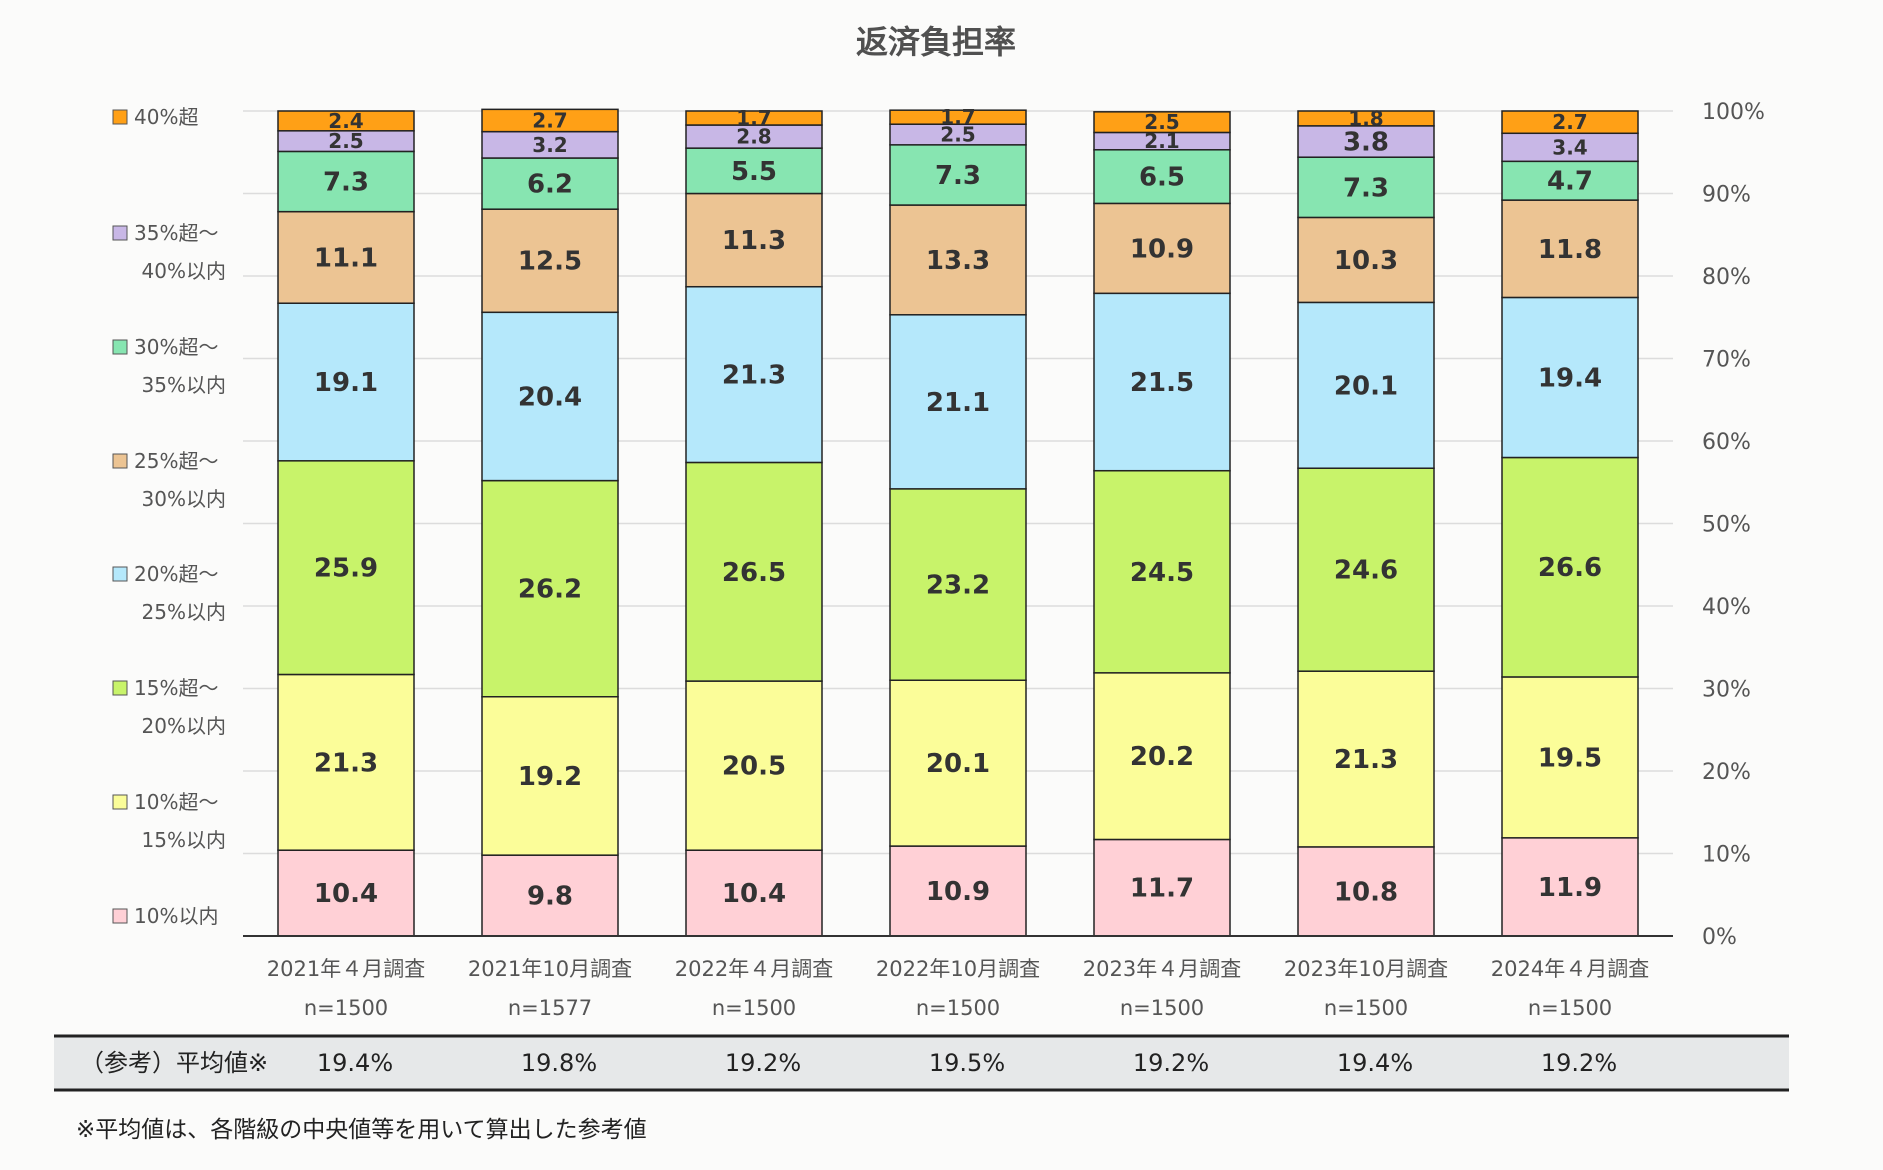 The width and height of the screenshot is (1883, 1170). Describe the element at coordinates (184, 385) in the screenshot. I see `legend-label: 35%以内` at that location.